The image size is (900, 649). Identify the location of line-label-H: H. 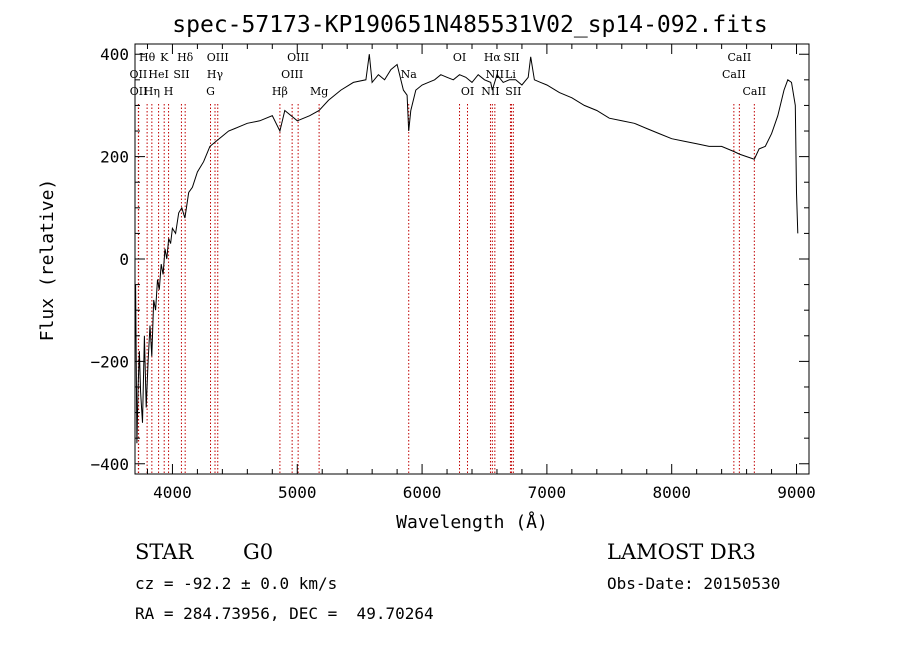
(169, 91).